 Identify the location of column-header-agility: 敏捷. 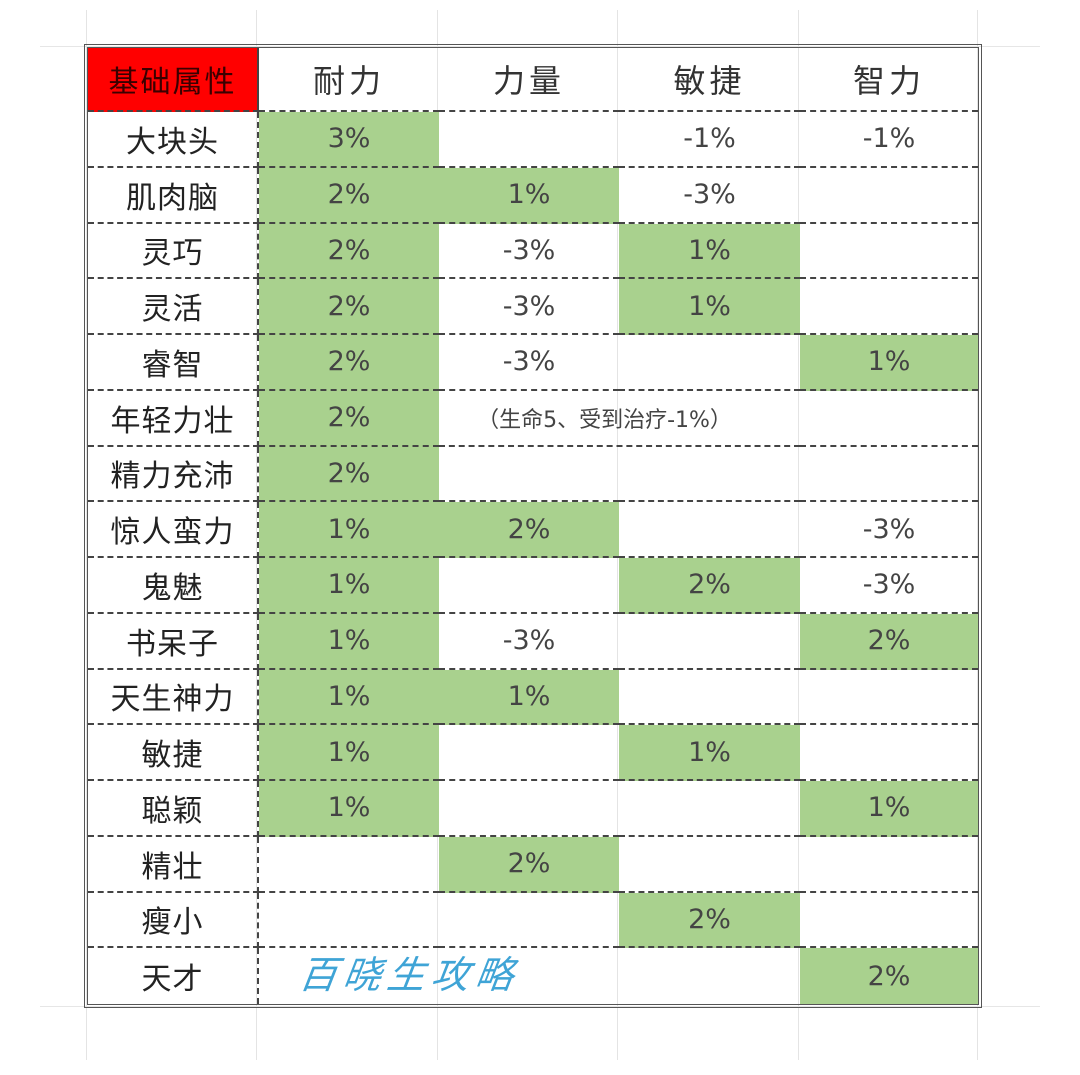
(709, 80).